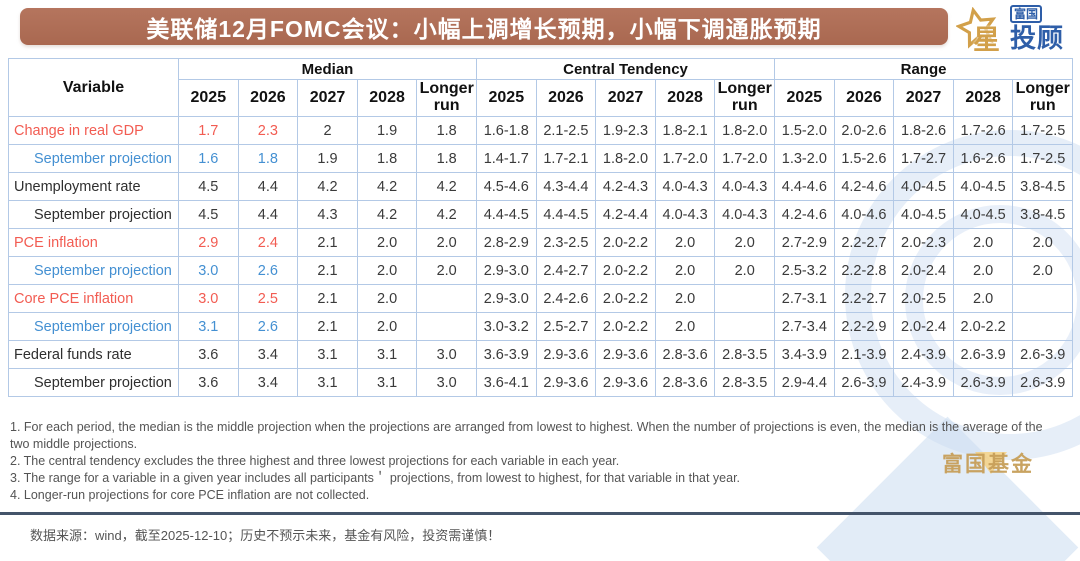 The image size is (1080, 561). I want to click on year-header: 2028, so click(685, 98).